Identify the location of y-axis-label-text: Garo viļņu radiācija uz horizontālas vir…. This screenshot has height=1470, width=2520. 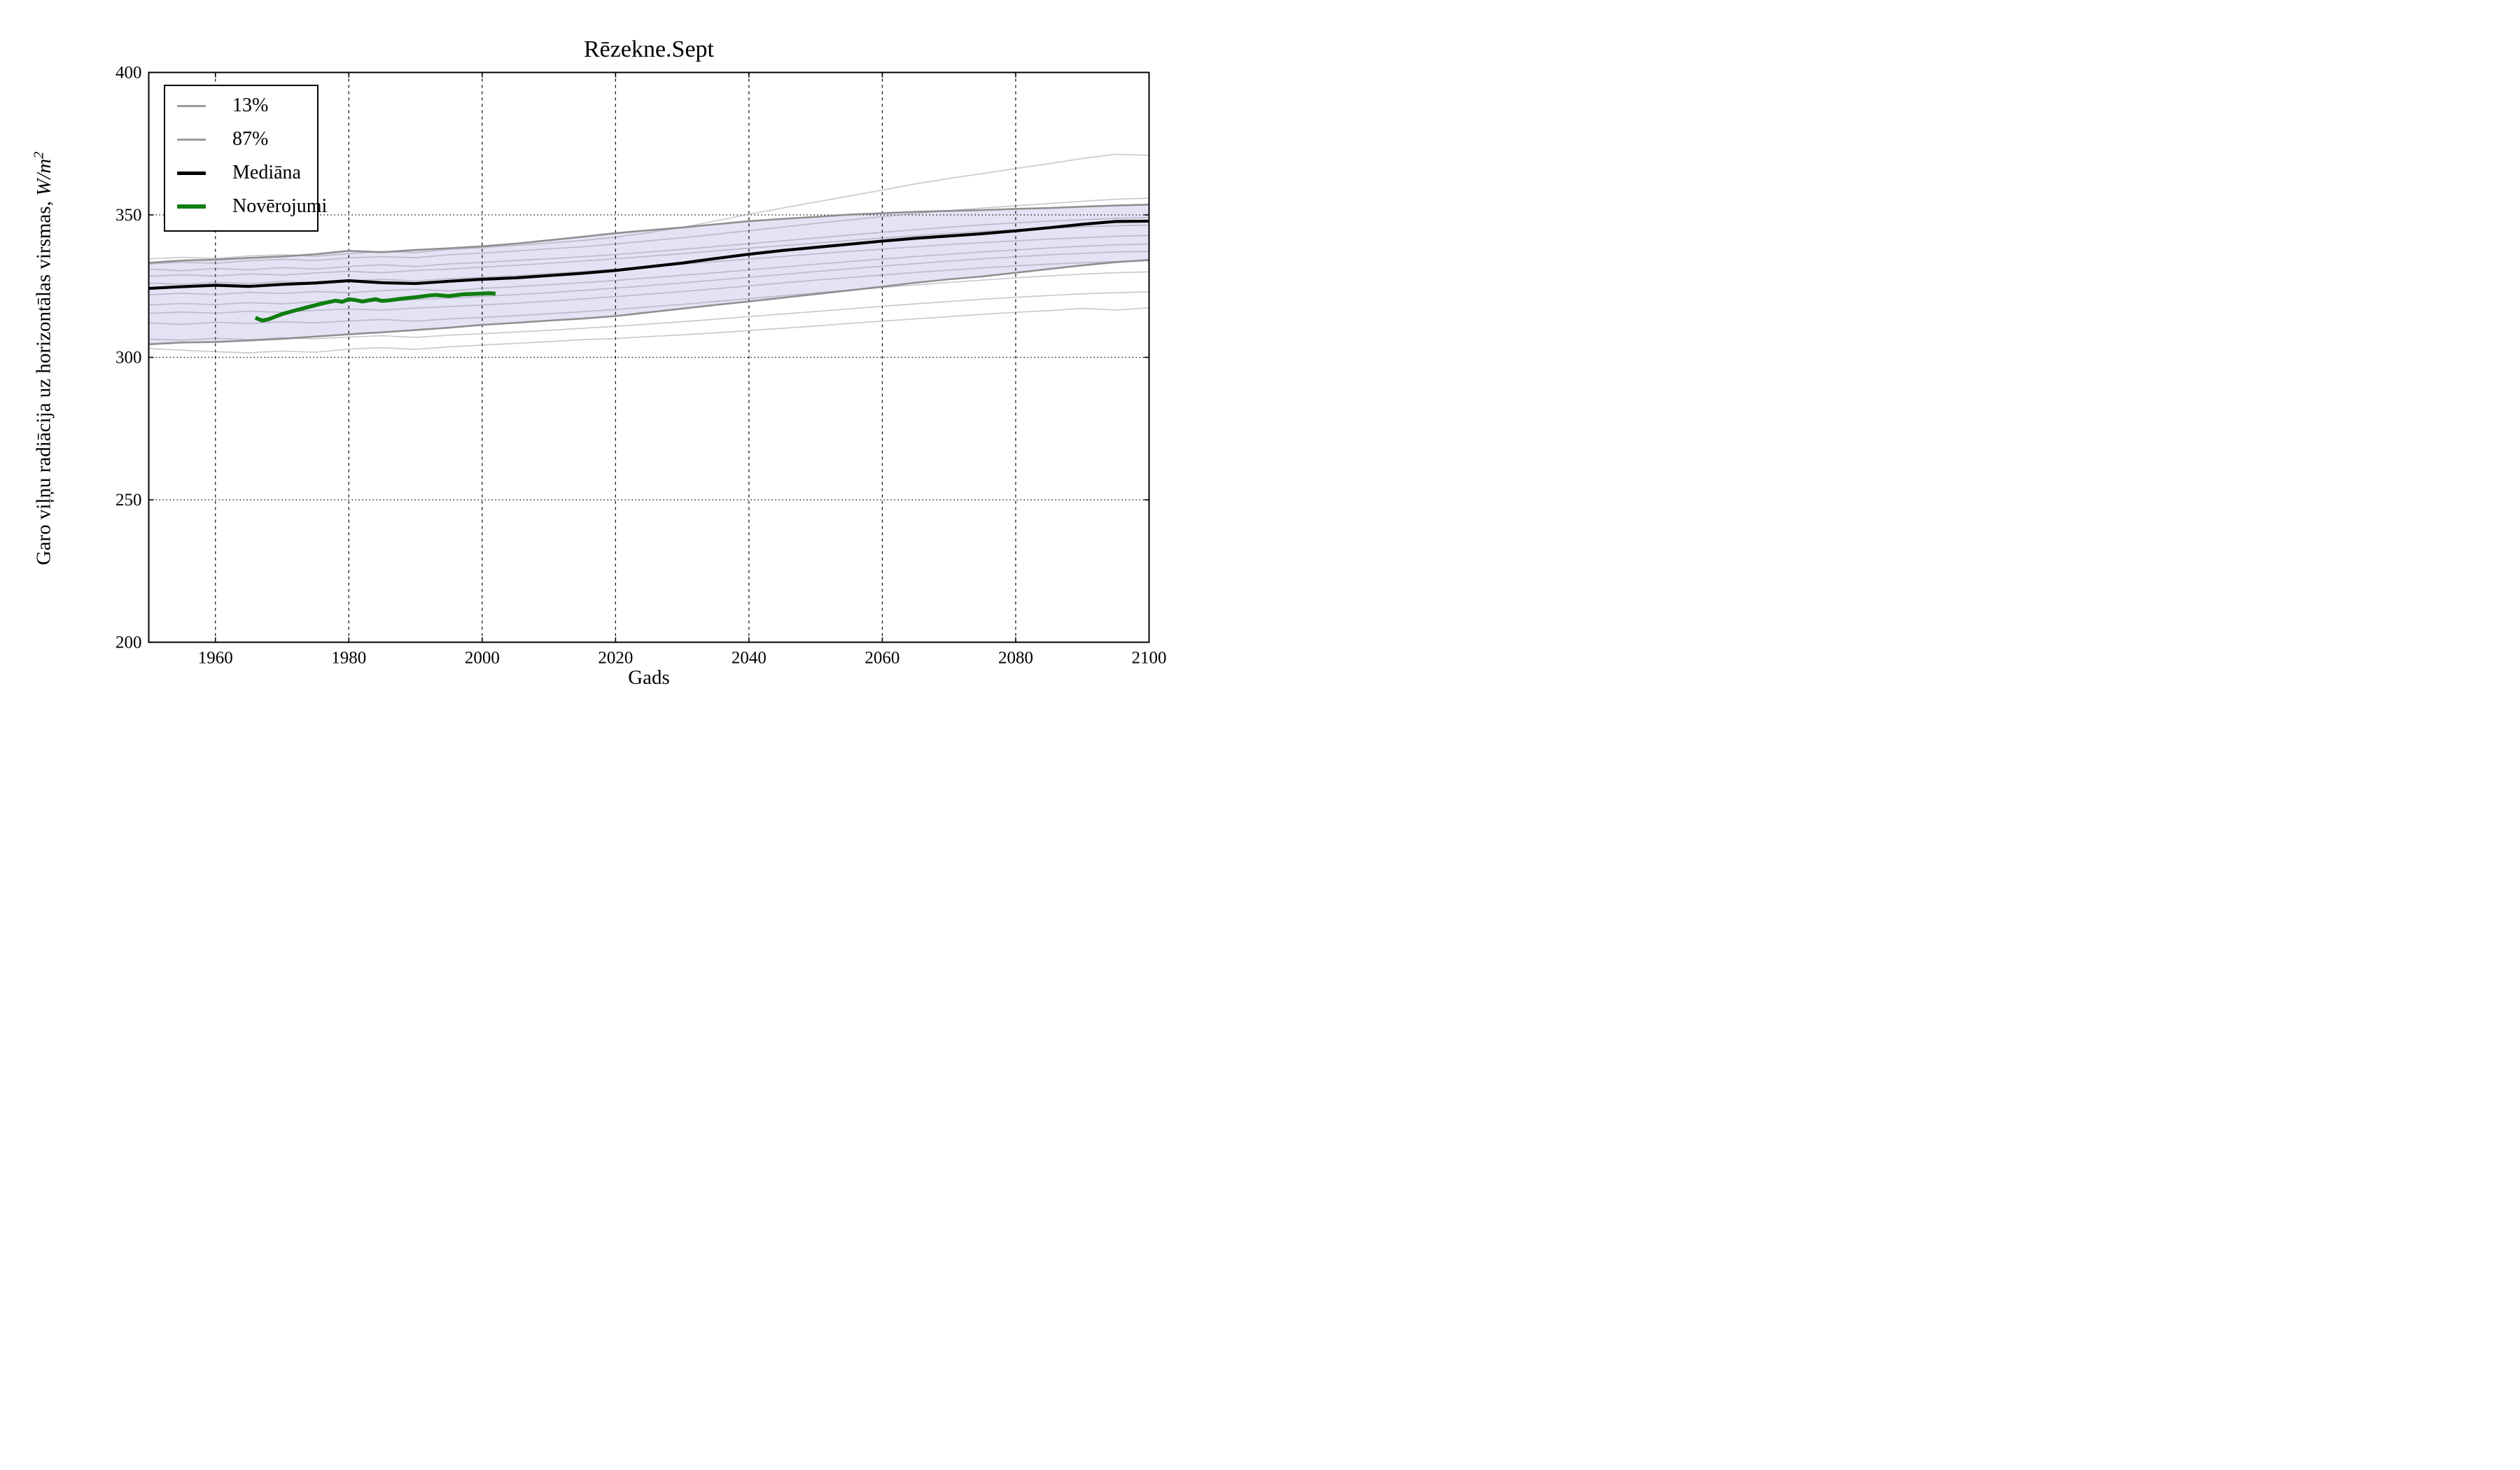
(43, 380).